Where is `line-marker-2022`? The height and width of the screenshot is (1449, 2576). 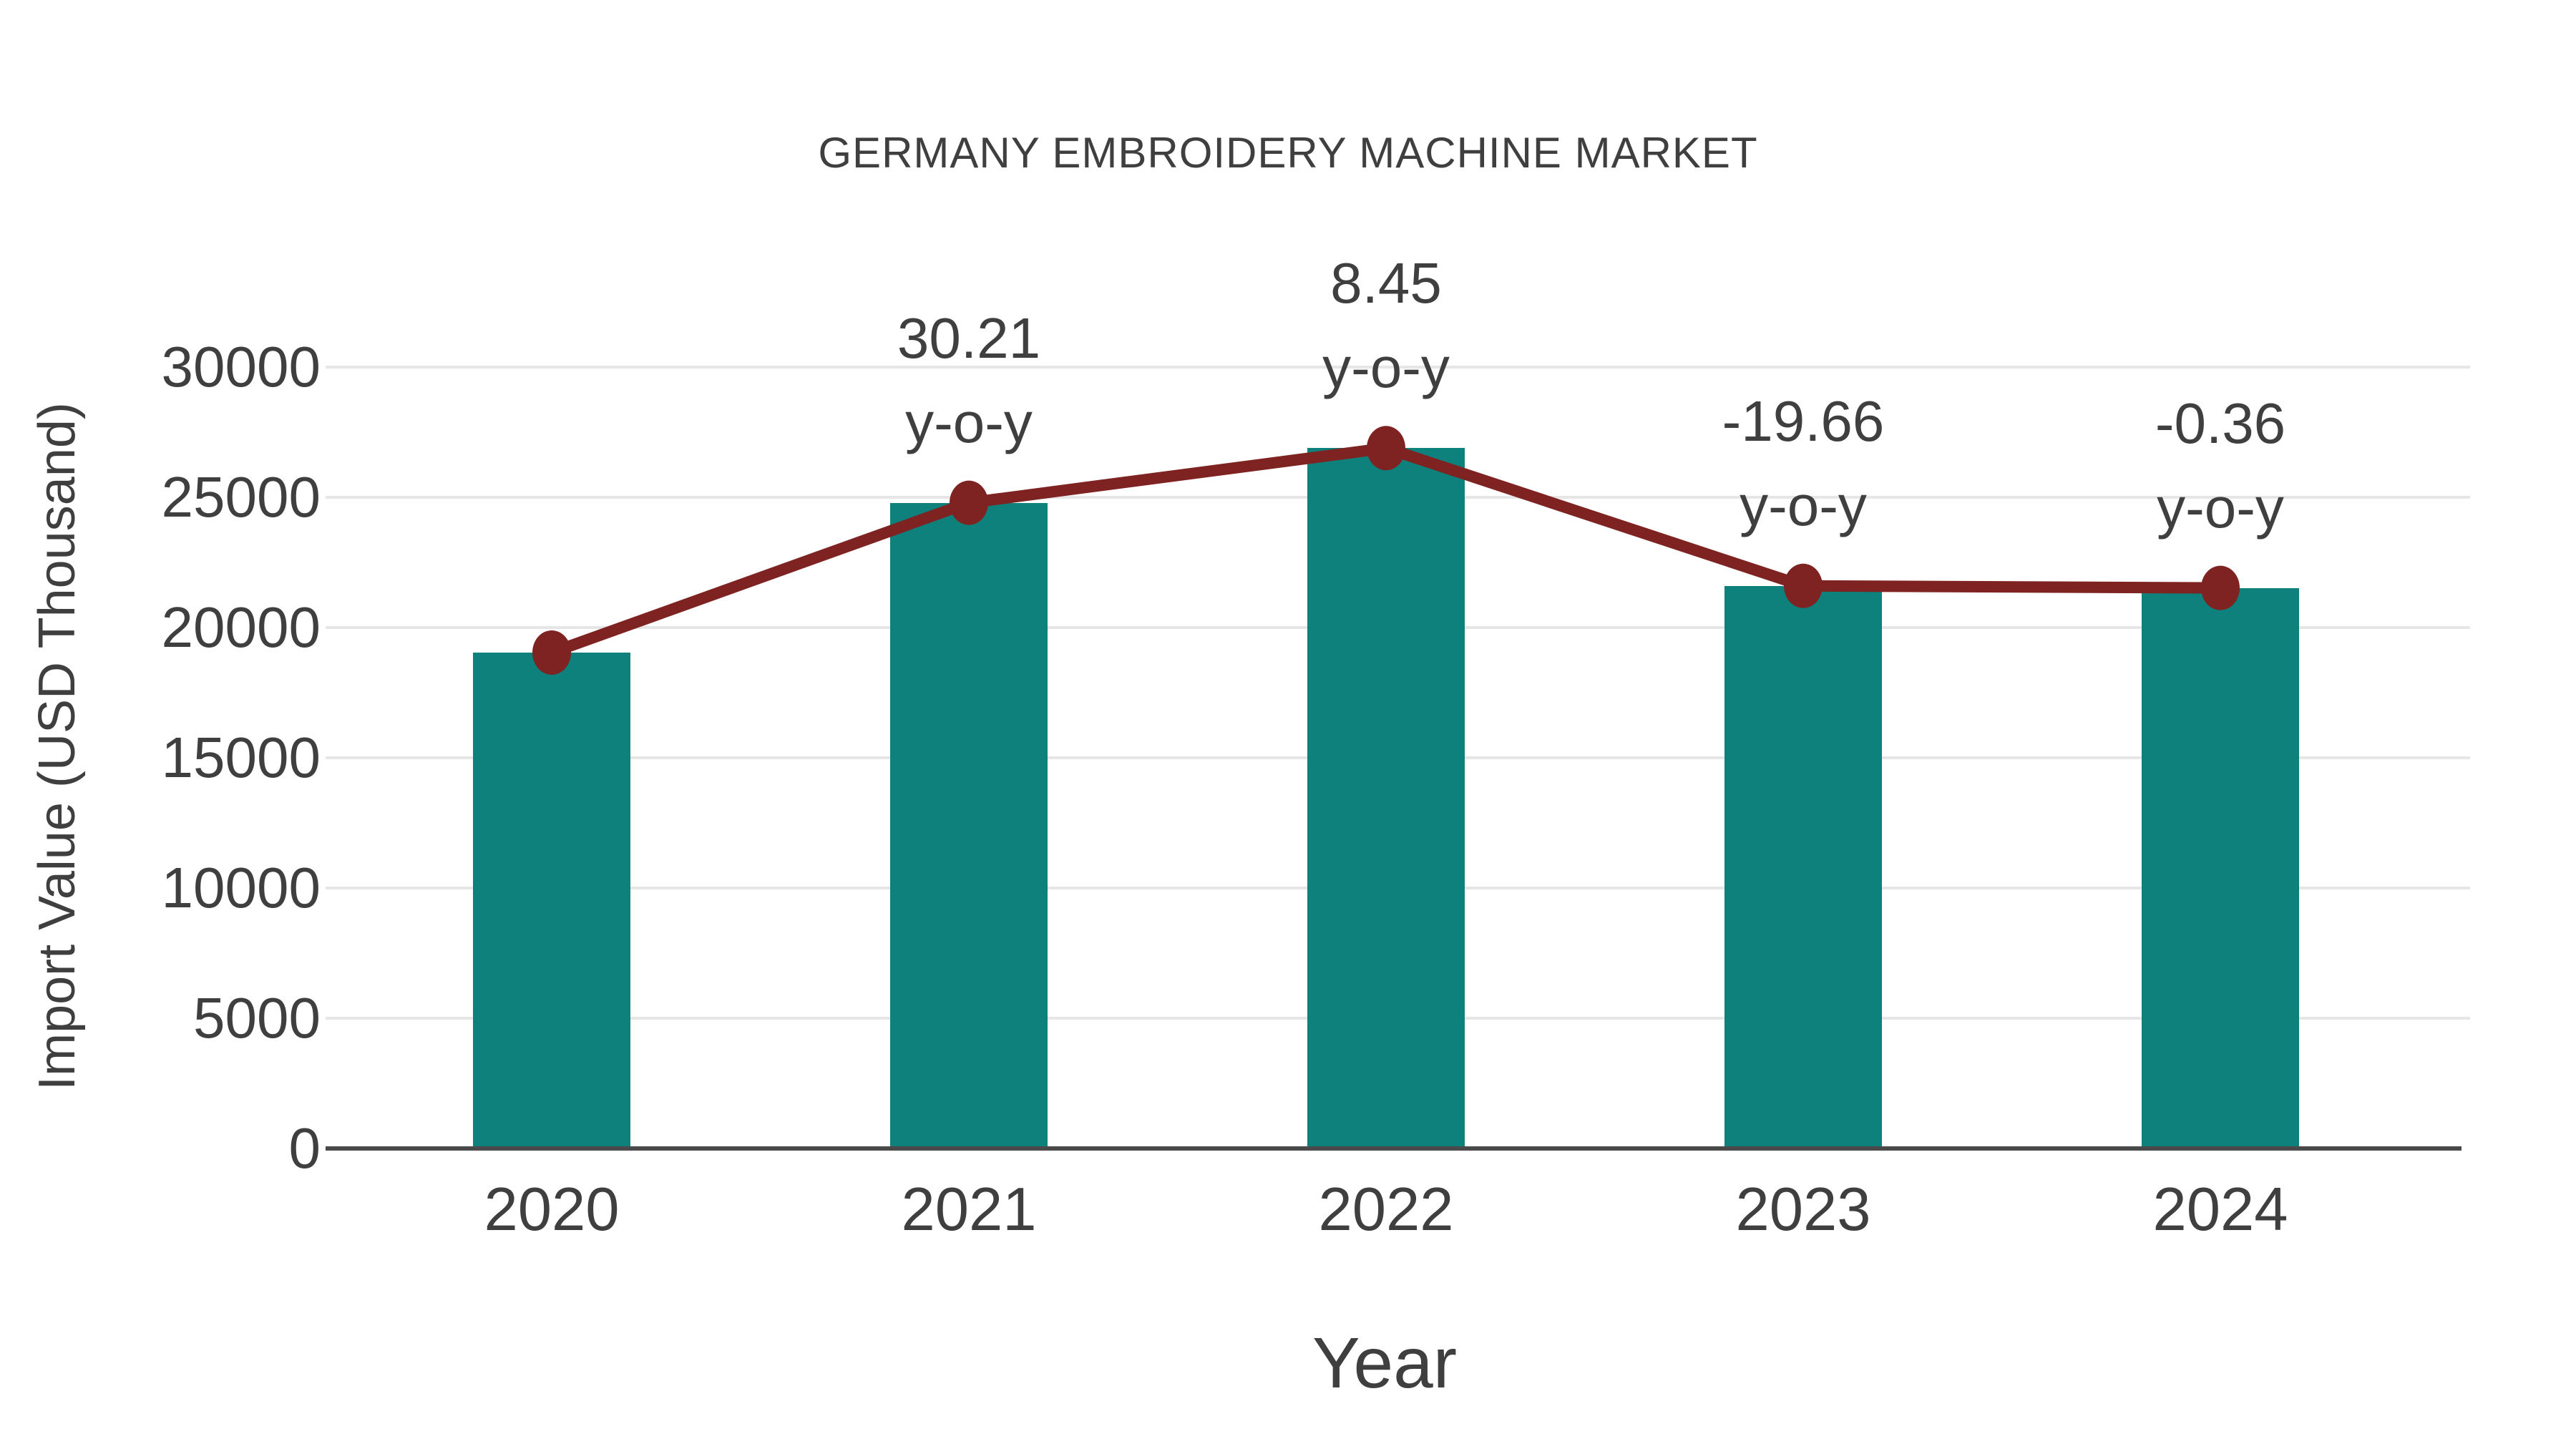
line-marker-2022 is located at coordinates (1386, 448).